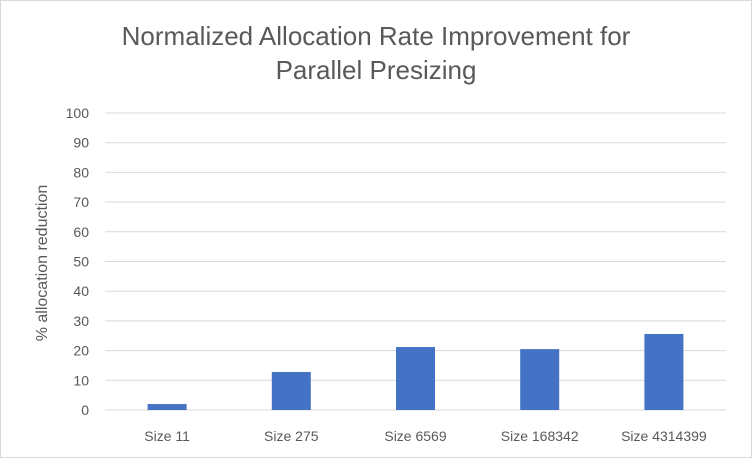 The width and height of the screenshot is (752, 458). Describe the element at coordinates (81, 172) in the screenshot. I see `y-tick-label: 80` at that location.